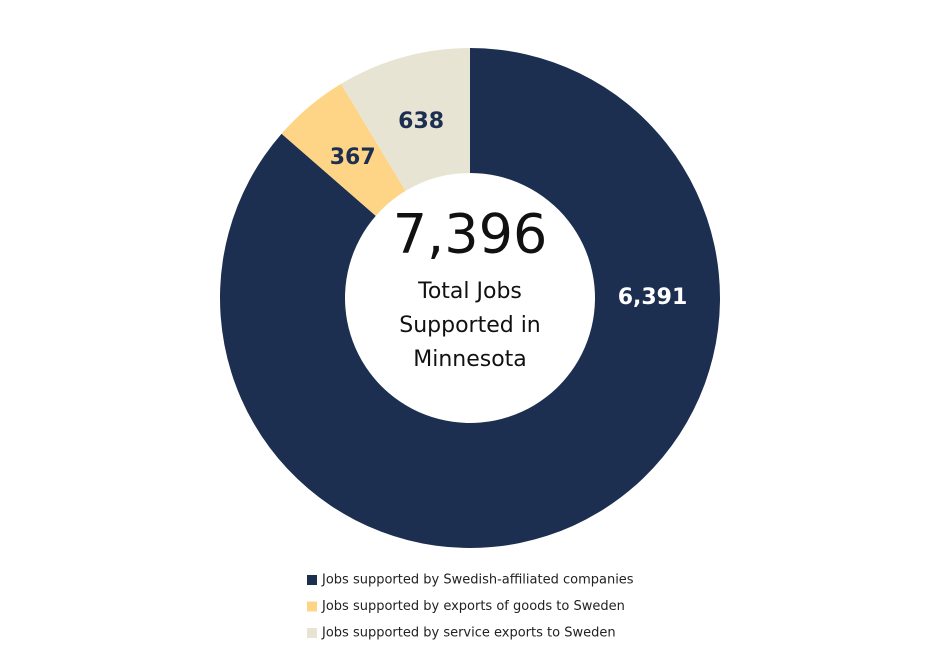 The width and height of the screenshot is (939, 648). Describe the element at coordinates (470, 325) in the screenshot. I see `center-caption: Supported in` at that location.